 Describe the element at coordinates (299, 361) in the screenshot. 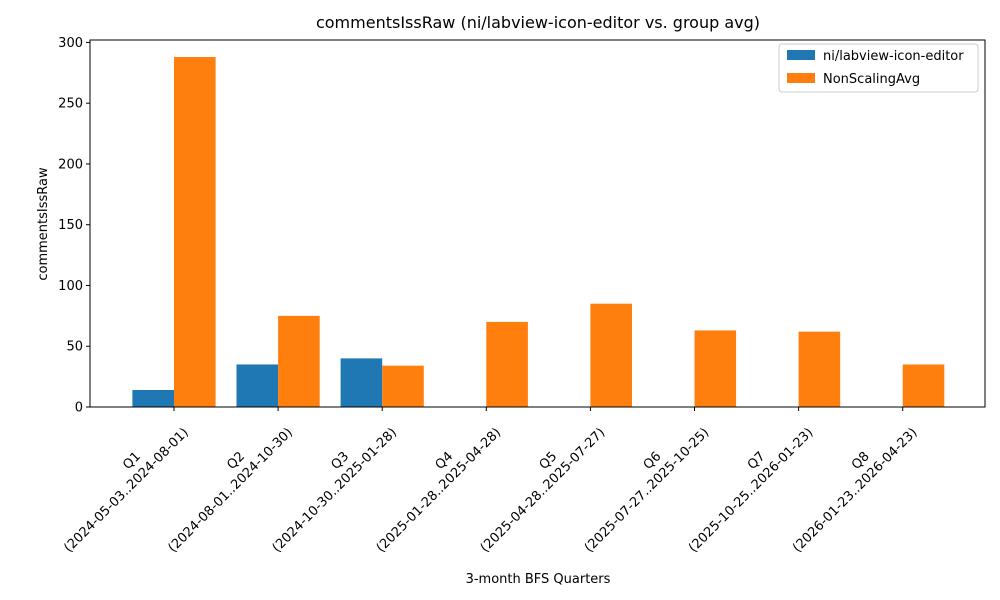

I see `bar-group-avg-q2` at that location.